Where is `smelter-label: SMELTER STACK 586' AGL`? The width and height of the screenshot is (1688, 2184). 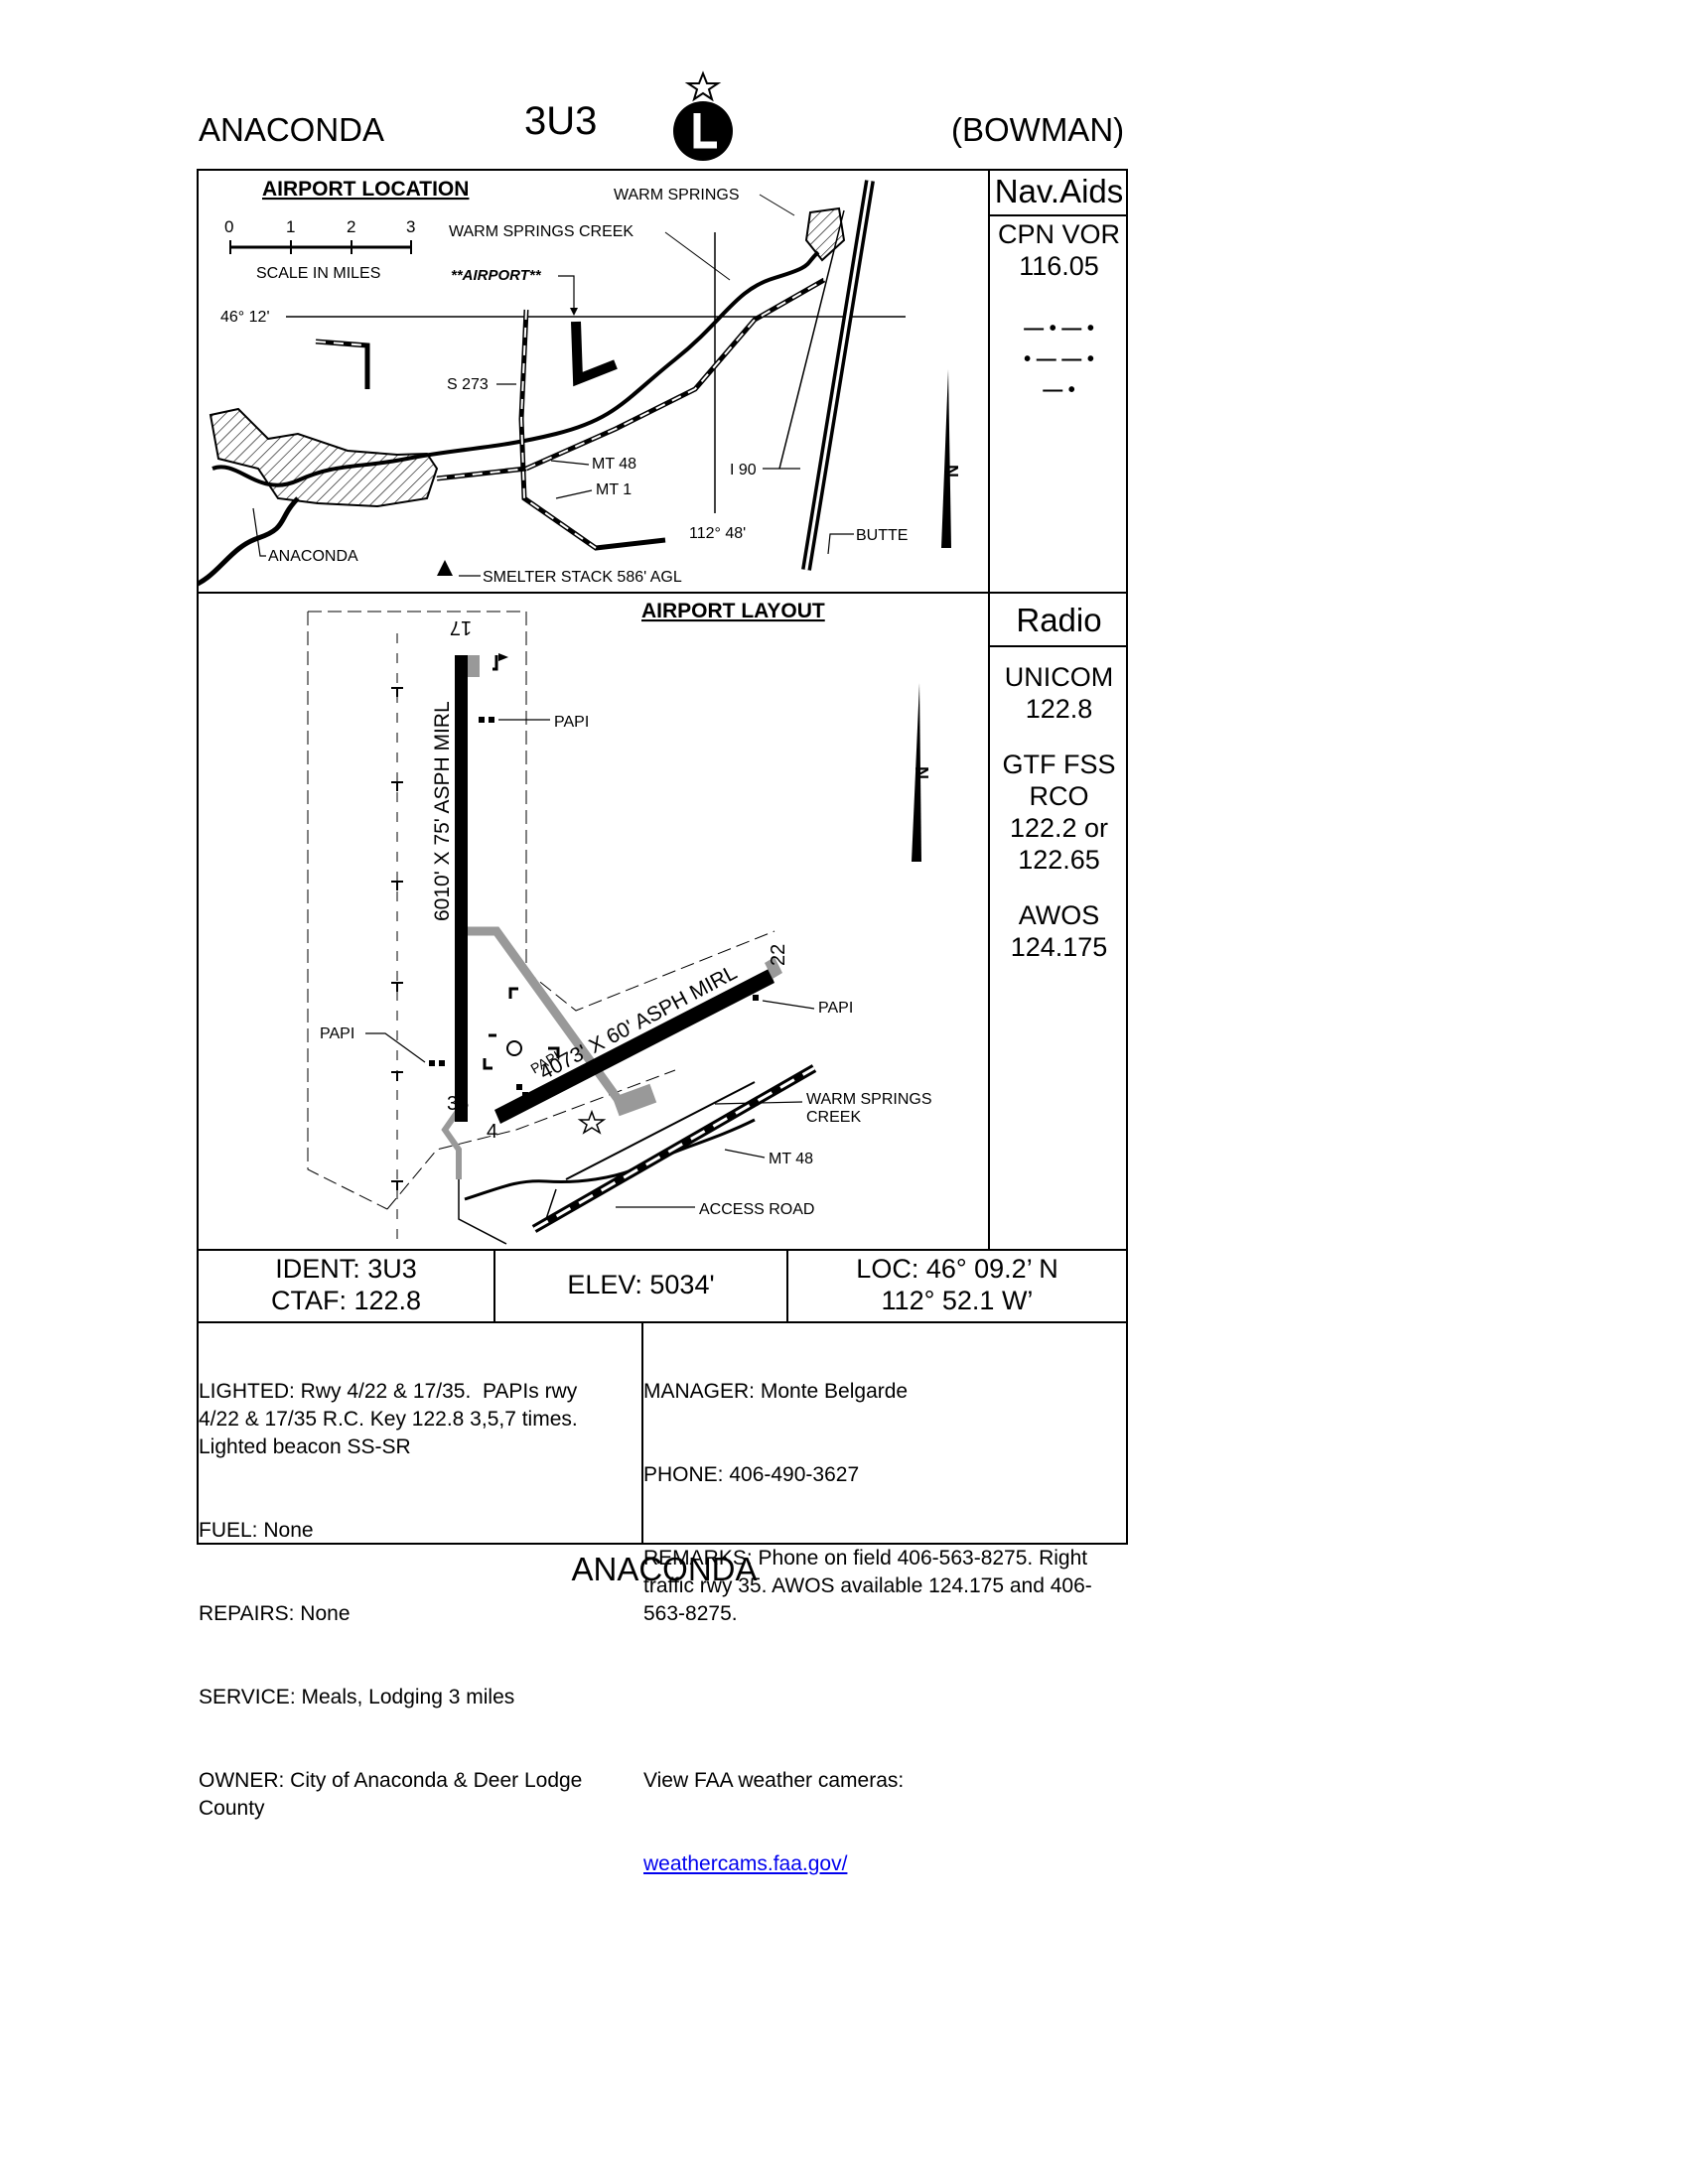
smelter-label: SMELTER STACK 586' AGL is located at coordinates (582, 577).